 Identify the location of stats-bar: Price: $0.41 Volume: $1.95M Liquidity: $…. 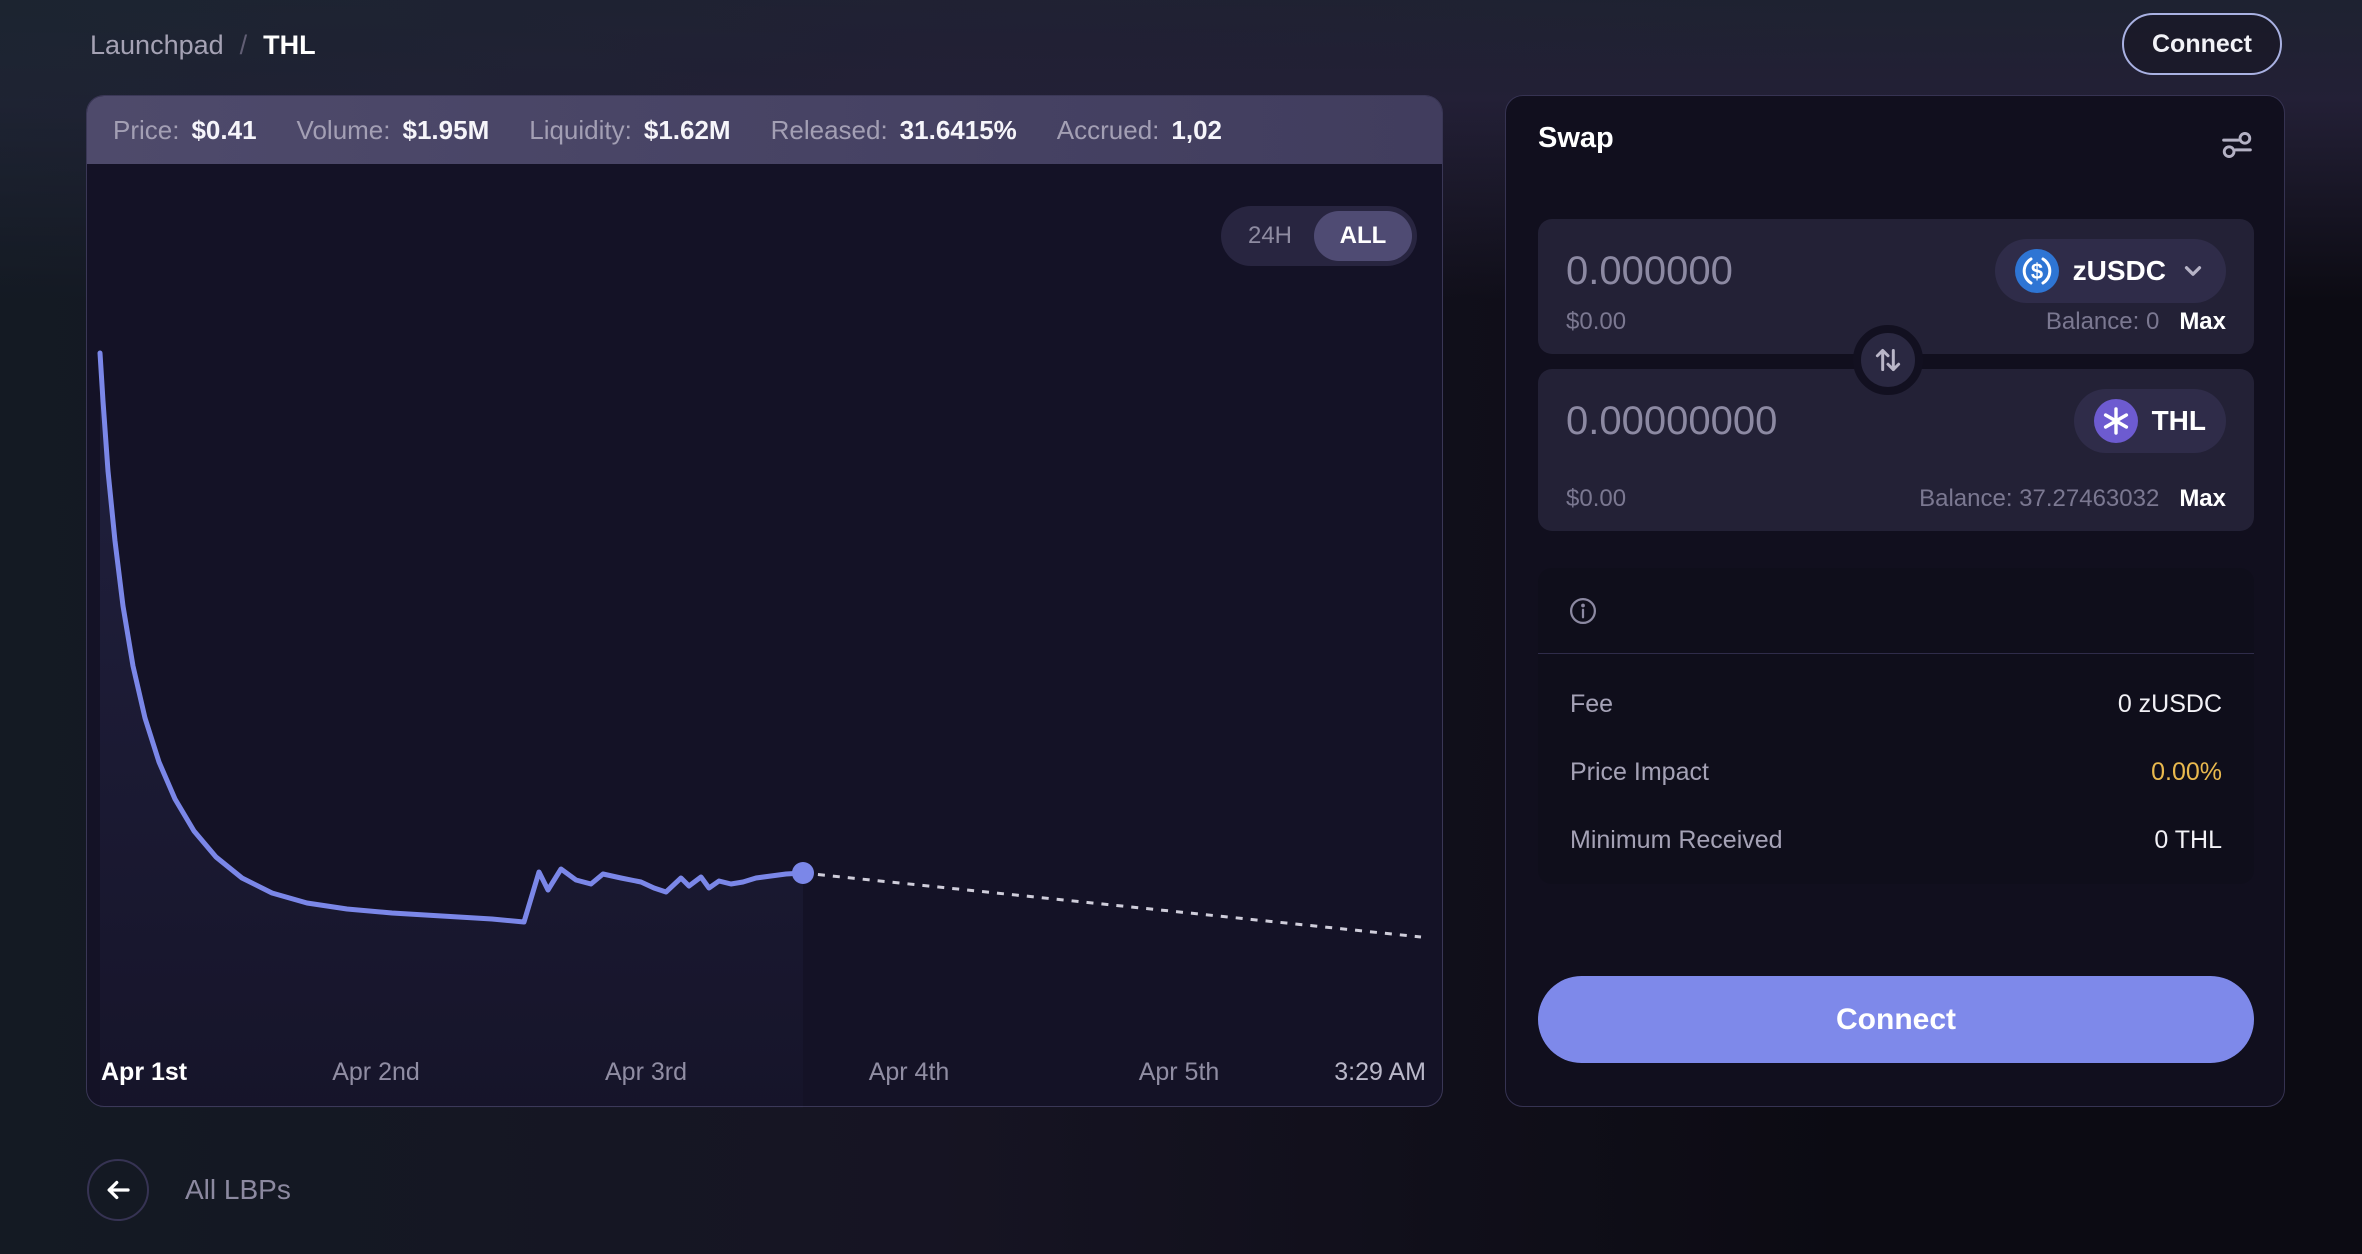
(764, 130).